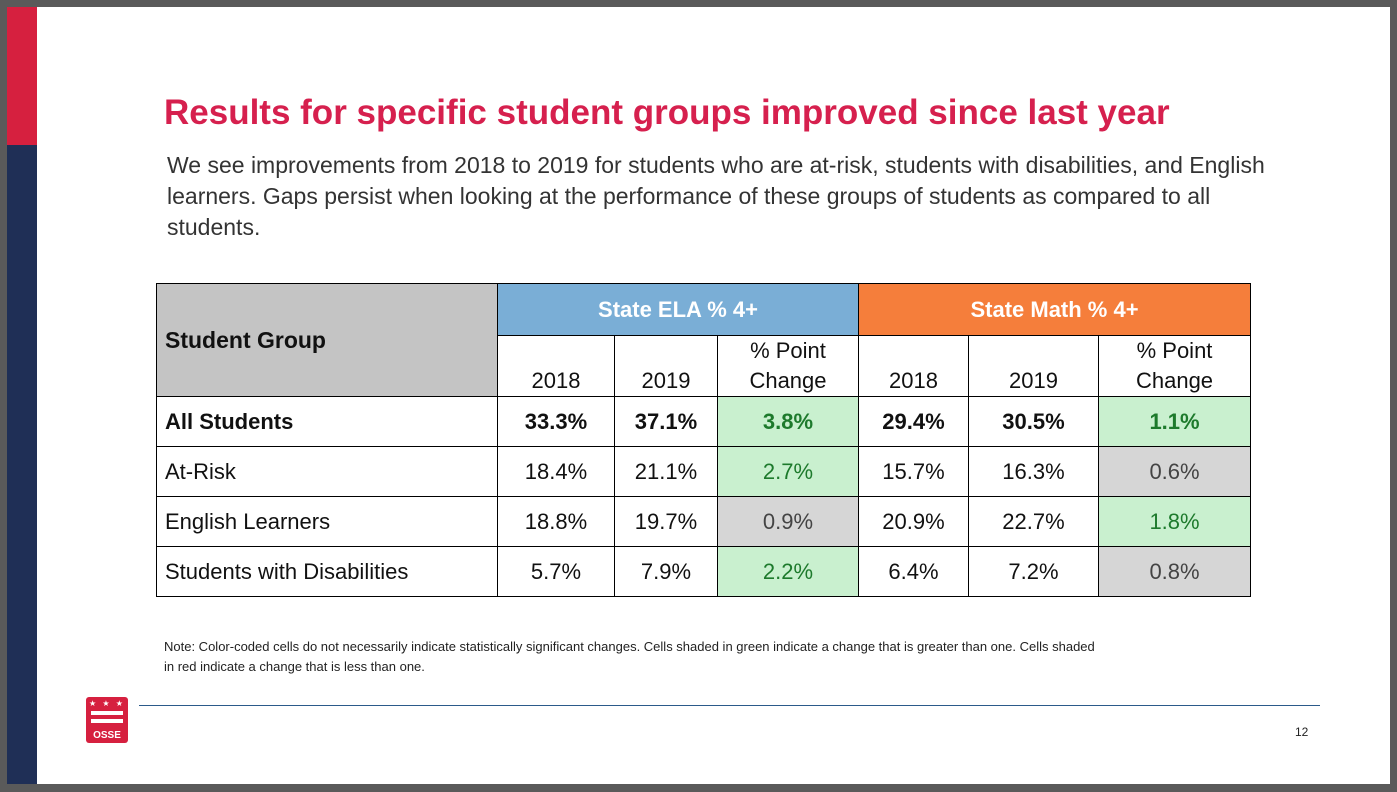 The width and height of the screenshot is (1397, 792). I want to click on cell-ela-2019: 7.9%, so click(666, 571).